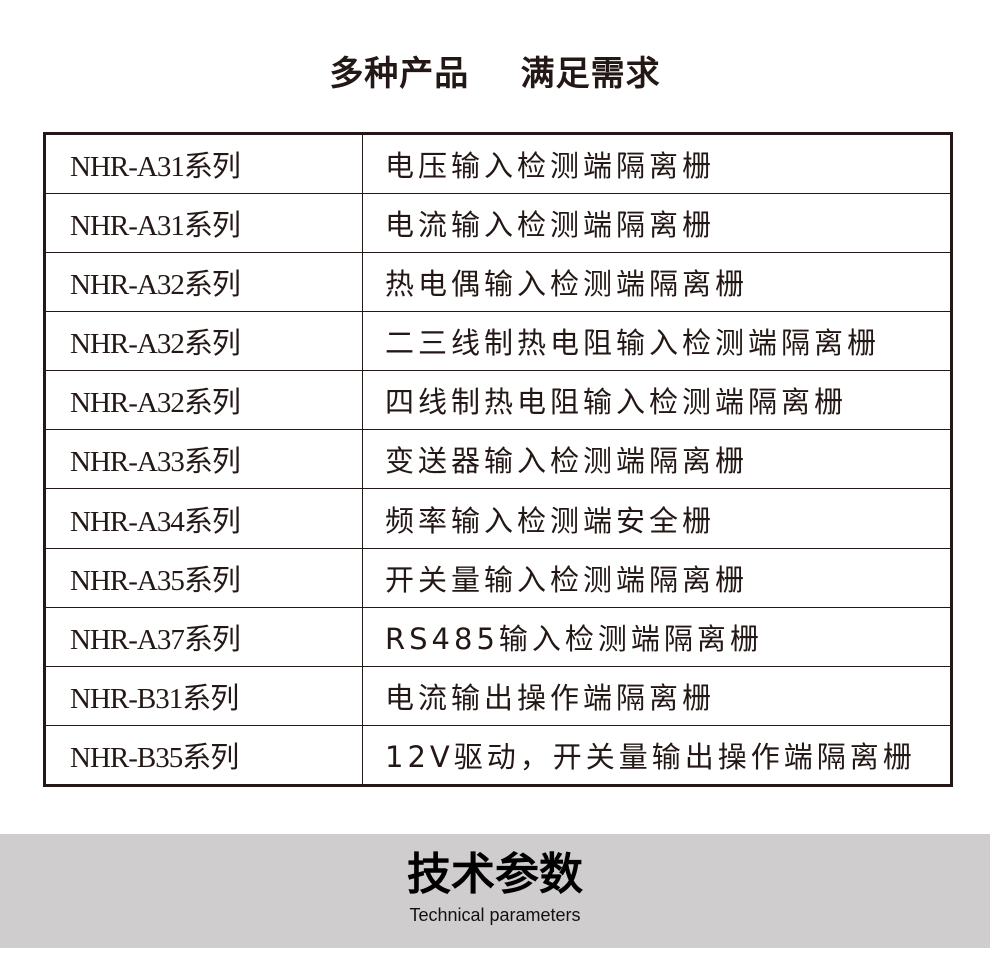 This screenshot has width=990, height=968. I want to click on table-row: NHR-A31系列 电流输入检测端隔离栅, so click(498, 223).